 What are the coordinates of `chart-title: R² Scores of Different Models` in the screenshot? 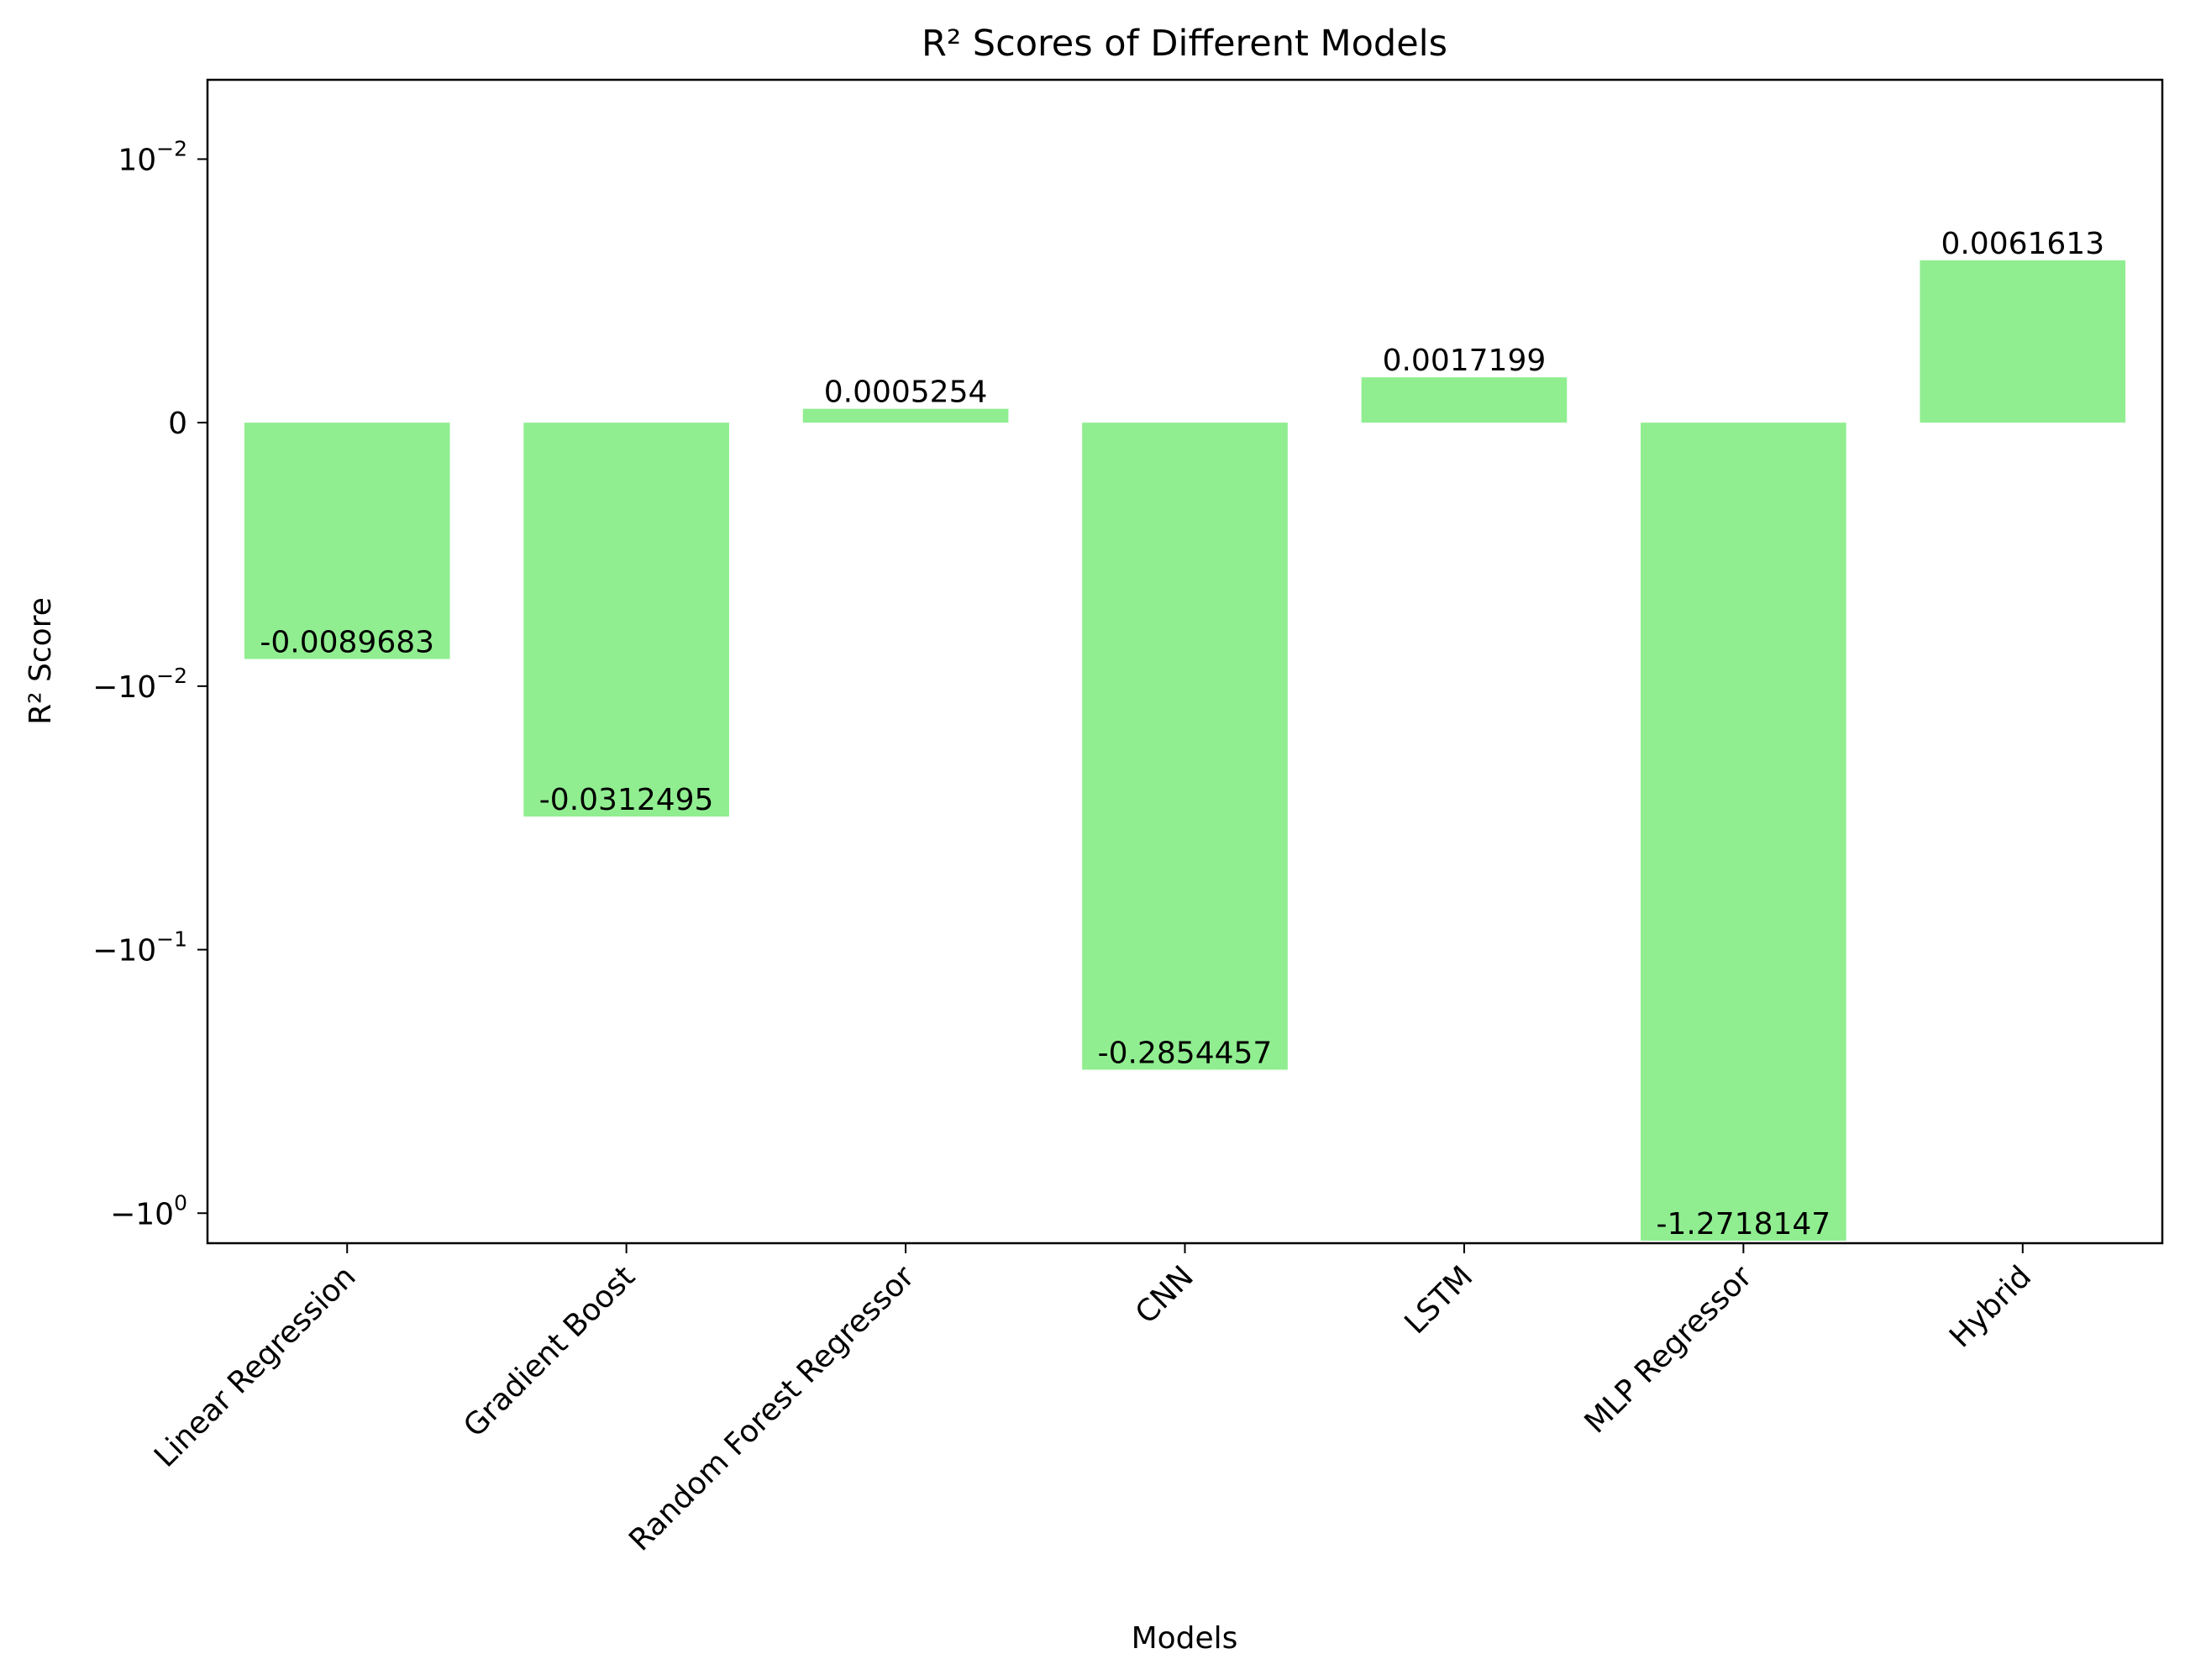 It's located at (1184, 44).